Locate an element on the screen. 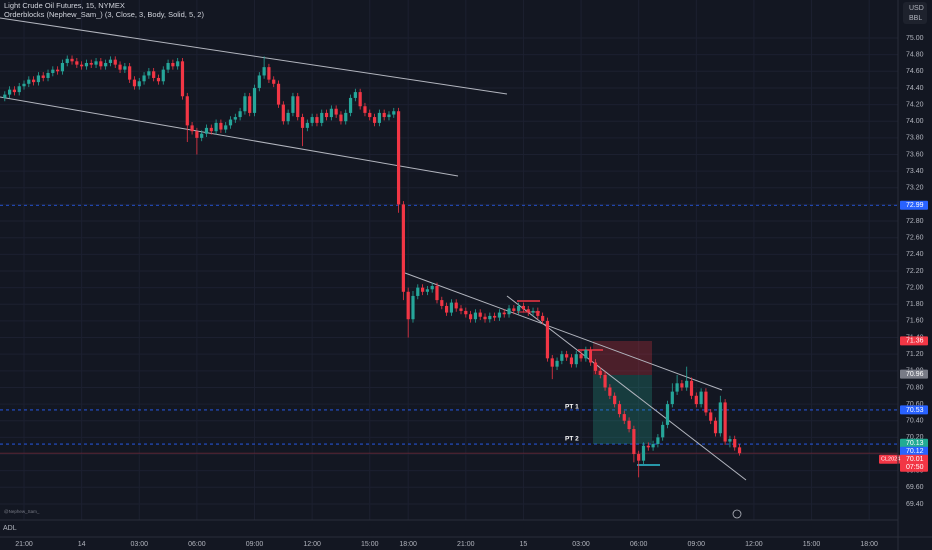 The height and width of the screenshot is (550, 932). x-tick-label: 14 is located at coordinates (82, 544).